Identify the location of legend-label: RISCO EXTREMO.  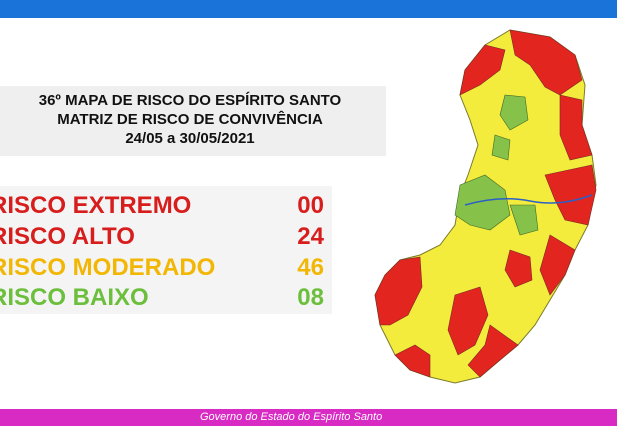
(96, 205).